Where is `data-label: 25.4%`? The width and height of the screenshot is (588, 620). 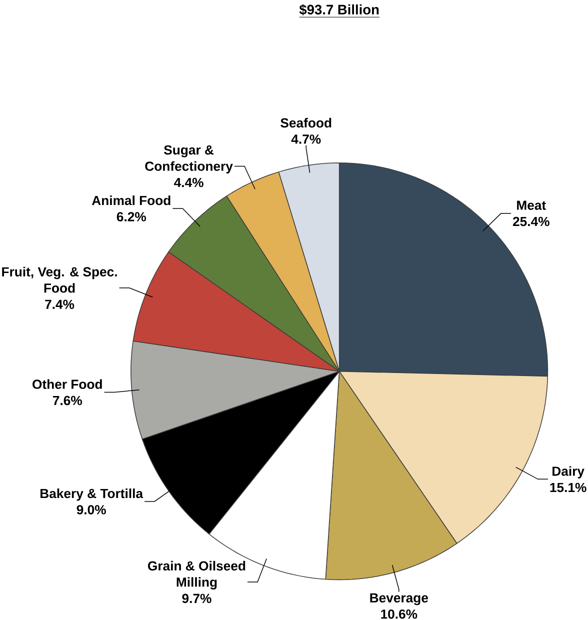 data-label: 25.4% is located at coordinates (531, 221).